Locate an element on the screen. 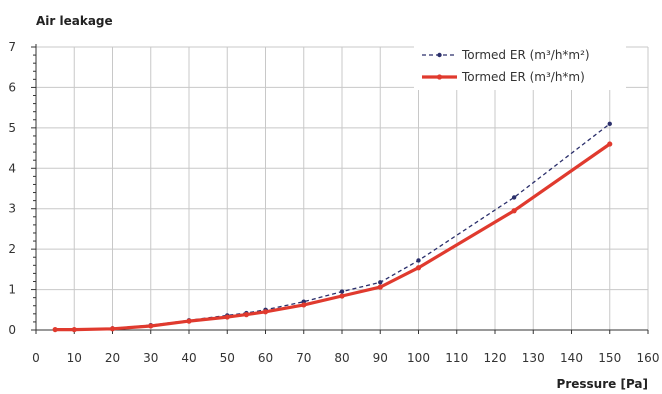  y-axis-title: Air leakage is located at coordinates (74, 21).